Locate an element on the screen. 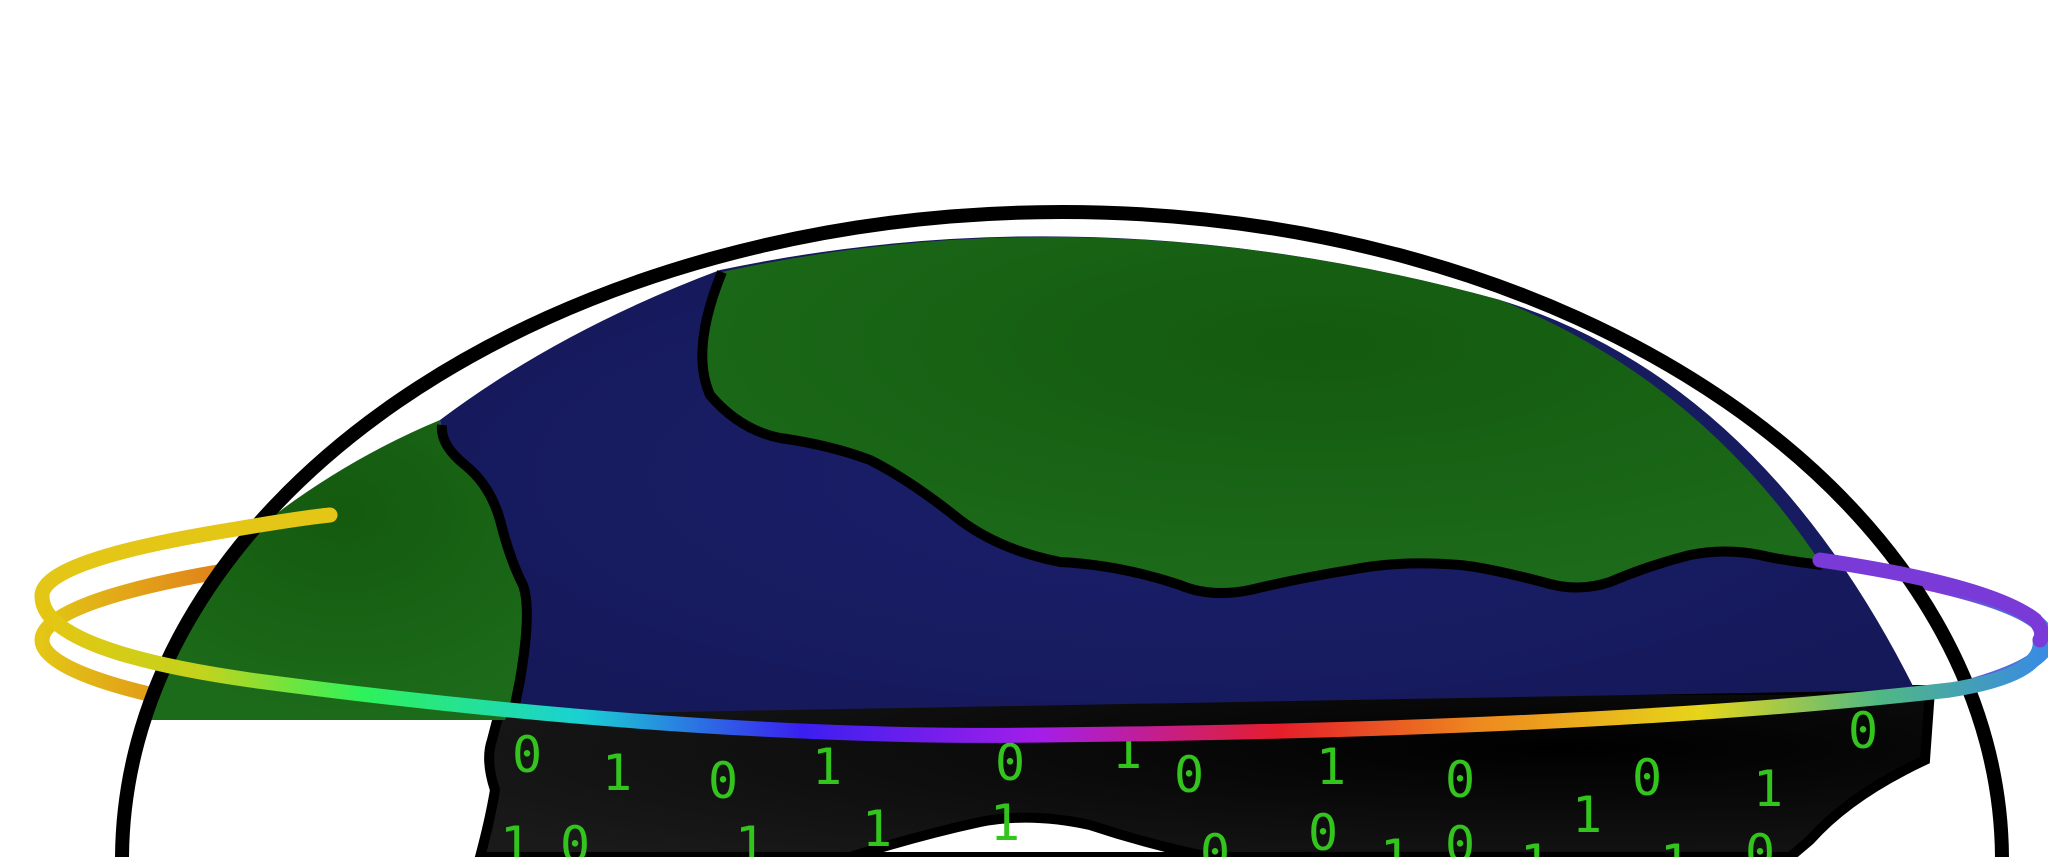 This screenshot has width=2048, height=857. continent-west is located at coordinates (324, 570).